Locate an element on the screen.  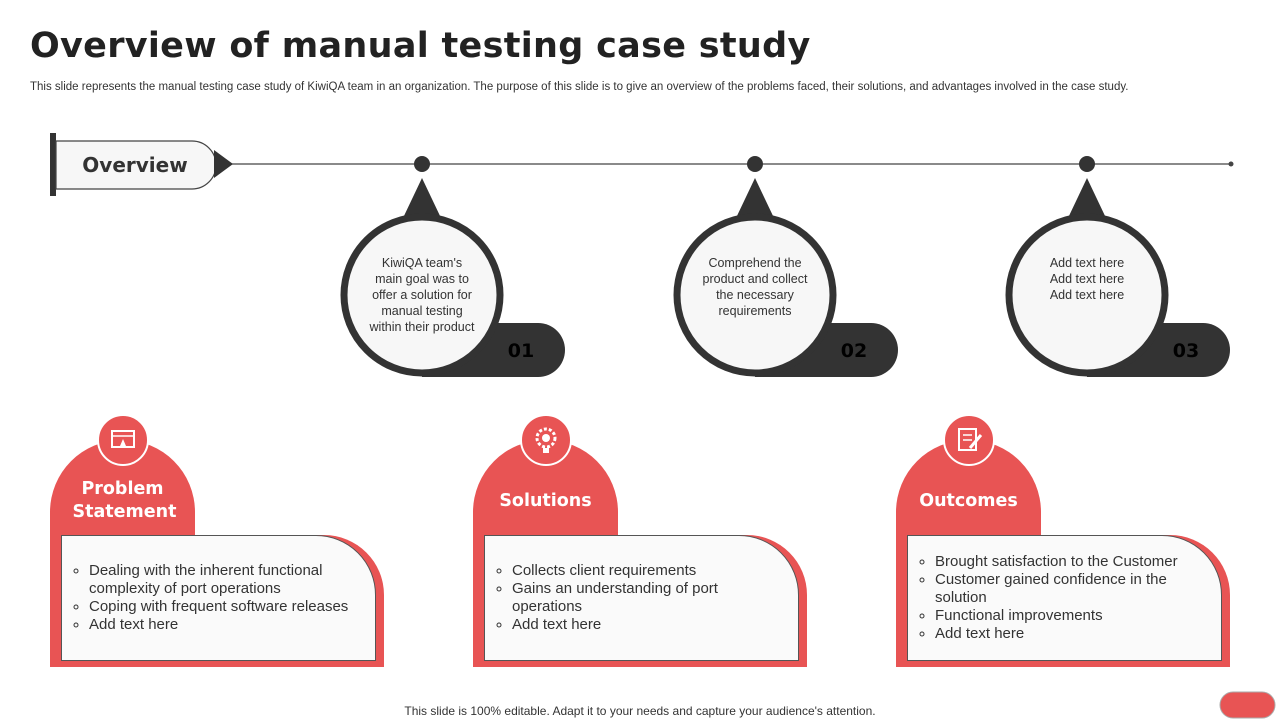
card-title-text: Solutions is located at coordinates (545, 500).